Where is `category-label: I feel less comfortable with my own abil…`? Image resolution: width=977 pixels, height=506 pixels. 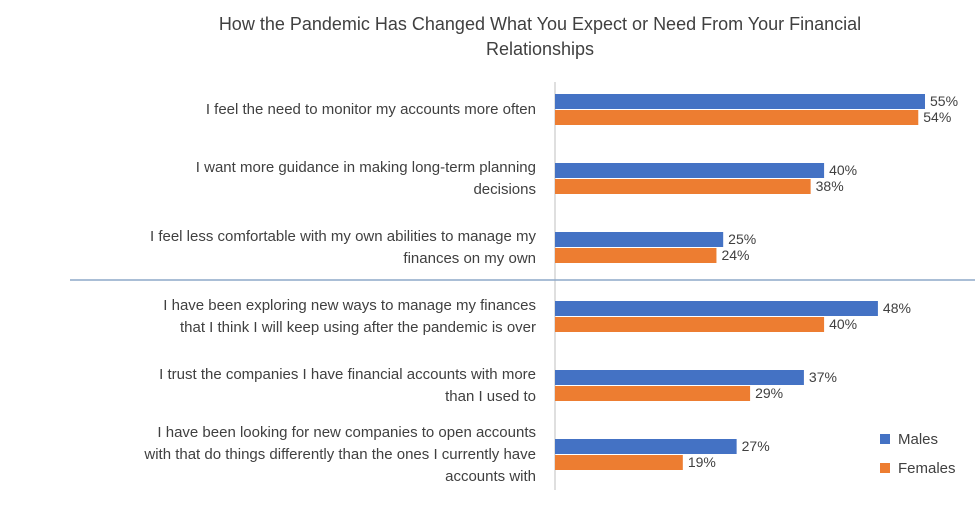 category-label: I feel less comfortable with my own abil… is located at coordinates (343, 236).